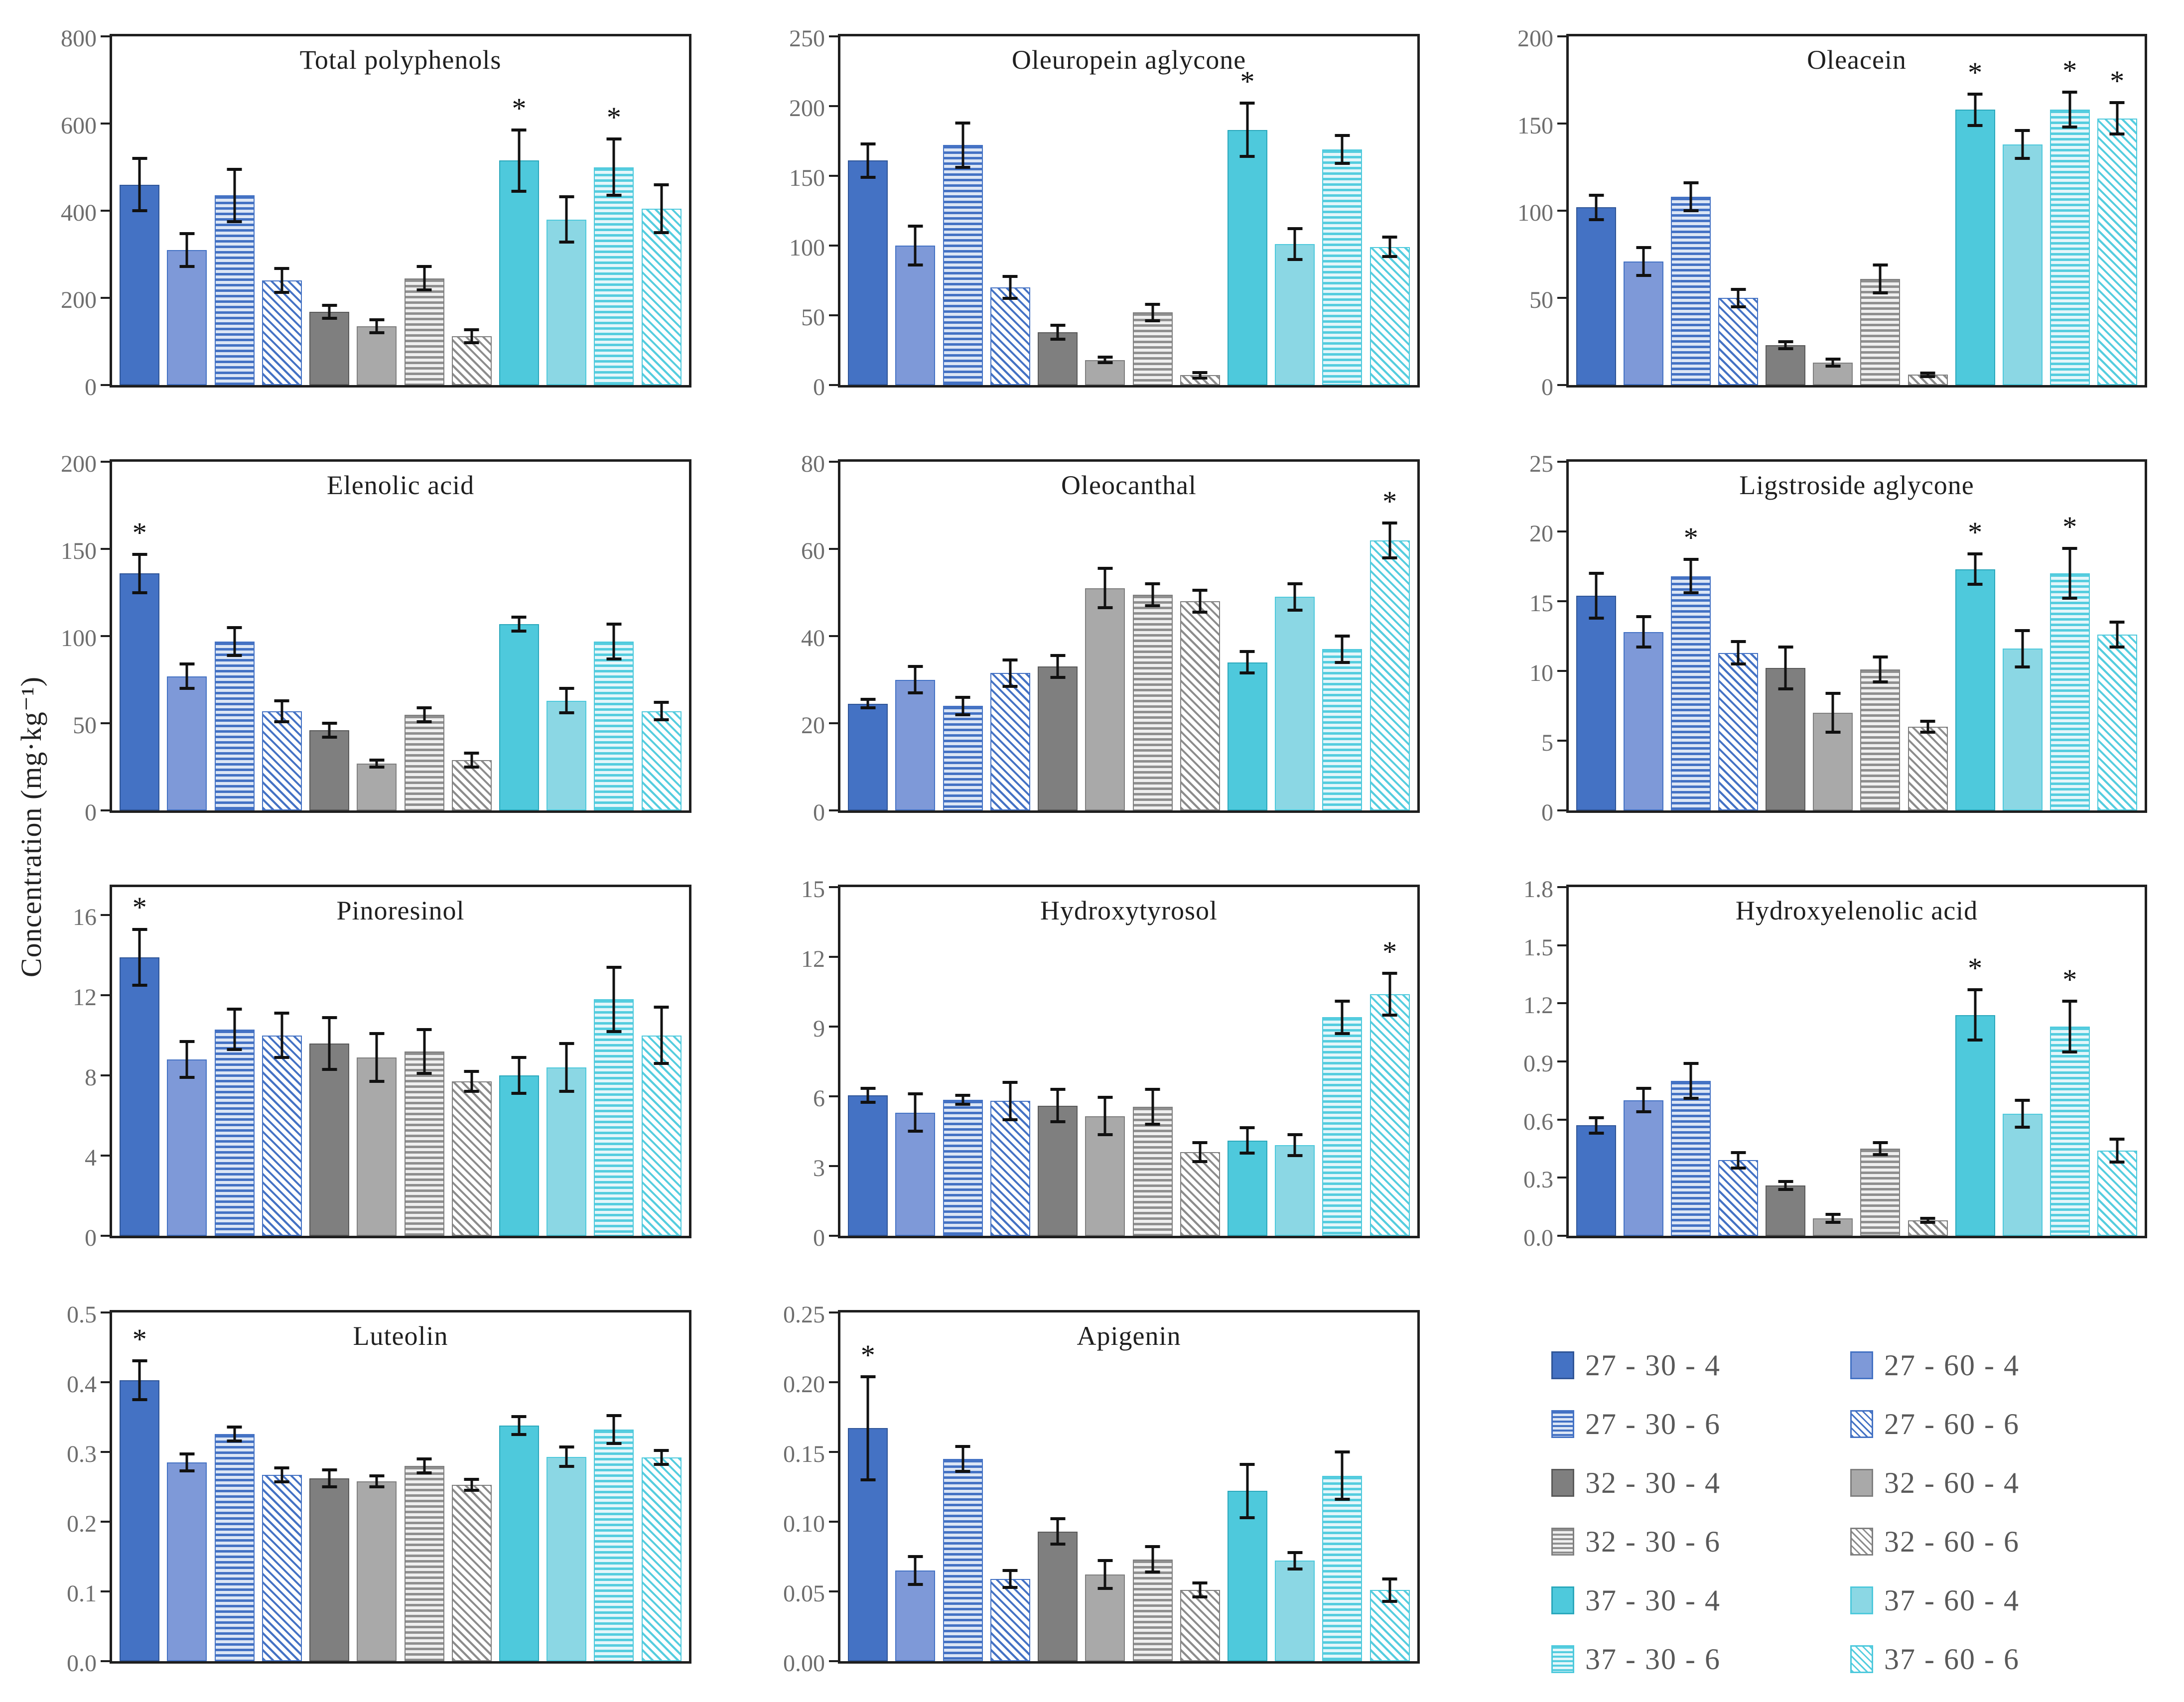  What do you see at coordinates (868, 1487) in the screenshot?
I see `bar-slot-27-30-4: *` at bounding box center [868, 1487].